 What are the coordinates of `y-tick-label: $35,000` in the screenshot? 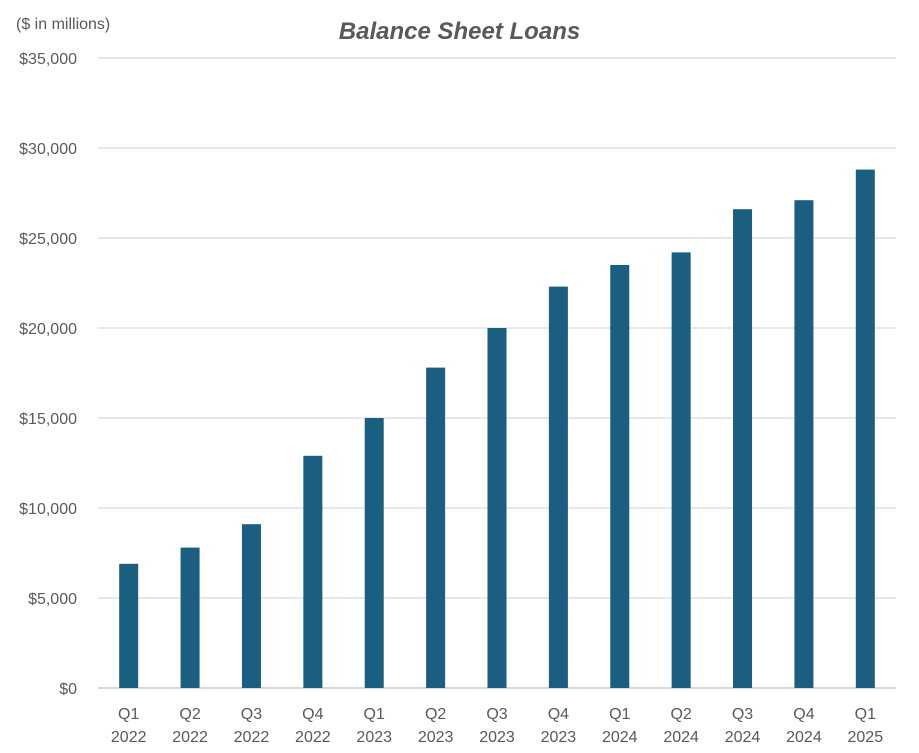 It's located at (48, 59).